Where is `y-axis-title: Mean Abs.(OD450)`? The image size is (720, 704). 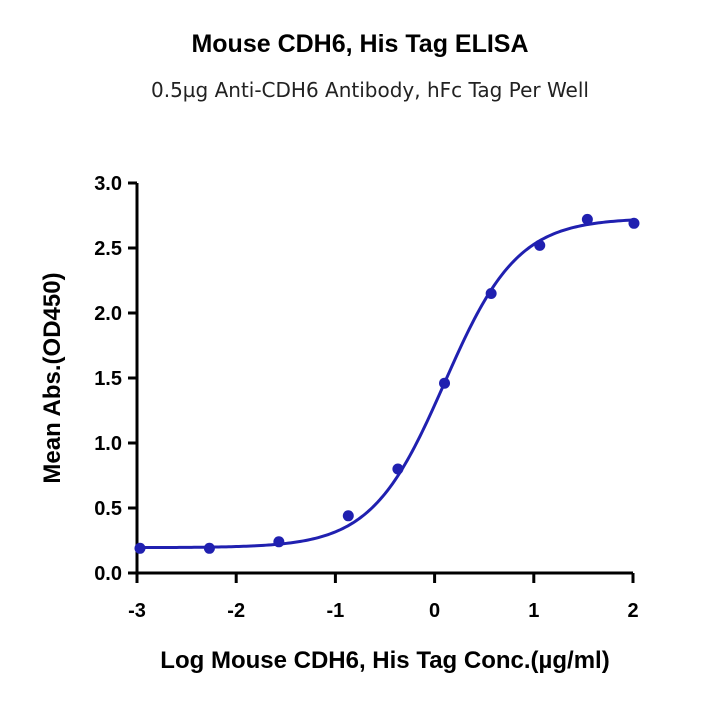 y-axis-title: Mean Abs.(OD450) is located at coordinates (52, 377).